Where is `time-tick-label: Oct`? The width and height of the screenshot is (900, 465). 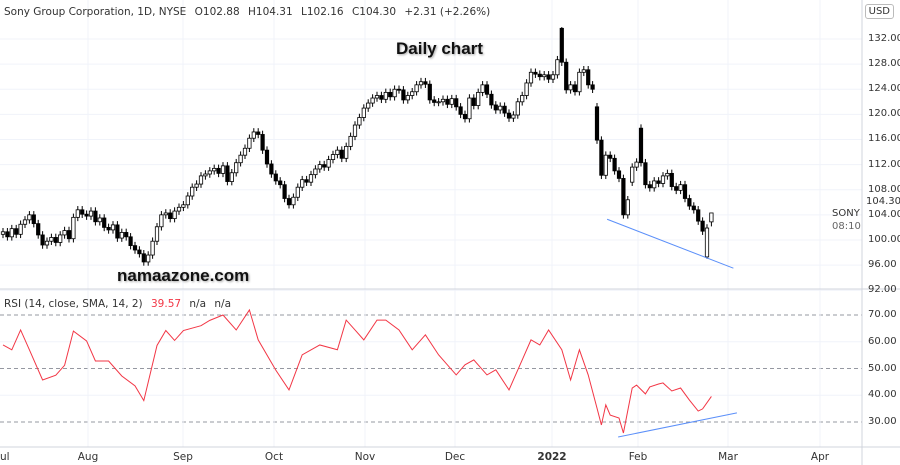
time-tick-label: Oct is located at coordinates (274, 457).